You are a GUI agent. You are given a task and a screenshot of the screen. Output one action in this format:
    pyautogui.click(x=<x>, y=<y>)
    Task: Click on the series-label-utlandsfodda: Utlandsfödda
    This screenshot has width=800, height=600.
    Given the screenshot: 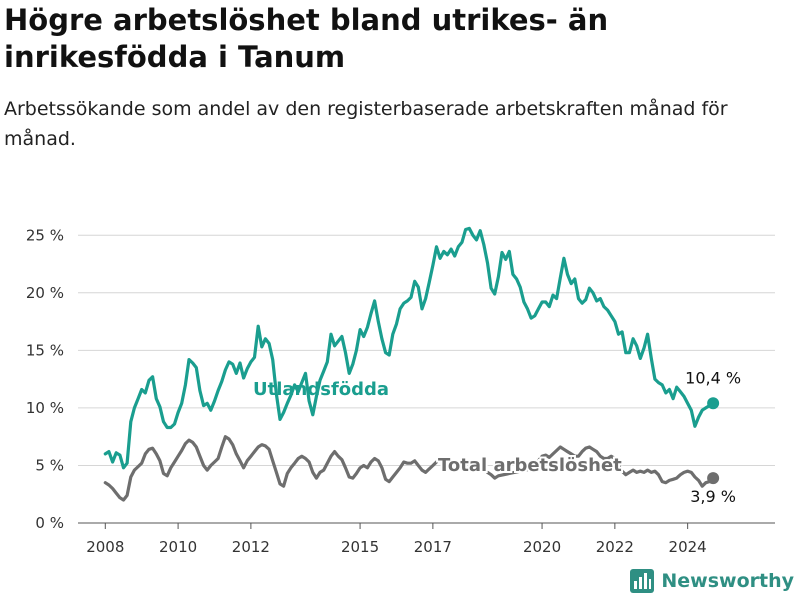 What is the action you would take?
    pyautogui.click(x=321, y=389)
    